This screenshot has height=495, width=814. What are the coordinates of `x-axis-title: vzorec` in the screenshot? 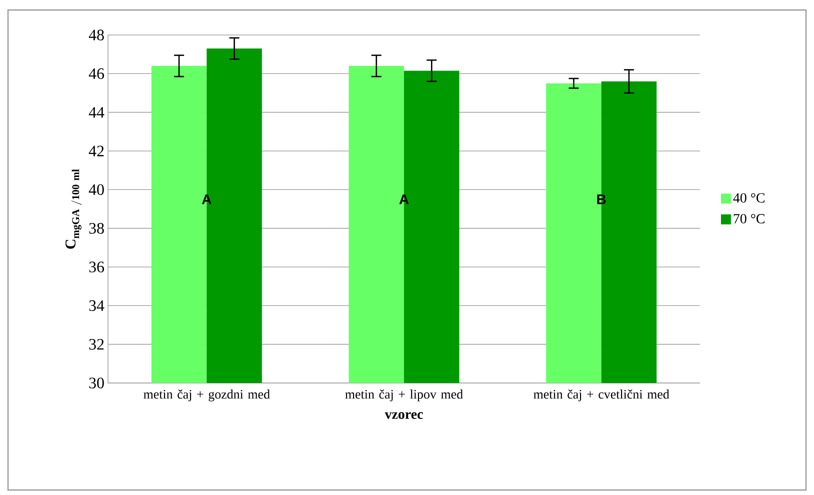 It's located at (403, 415).